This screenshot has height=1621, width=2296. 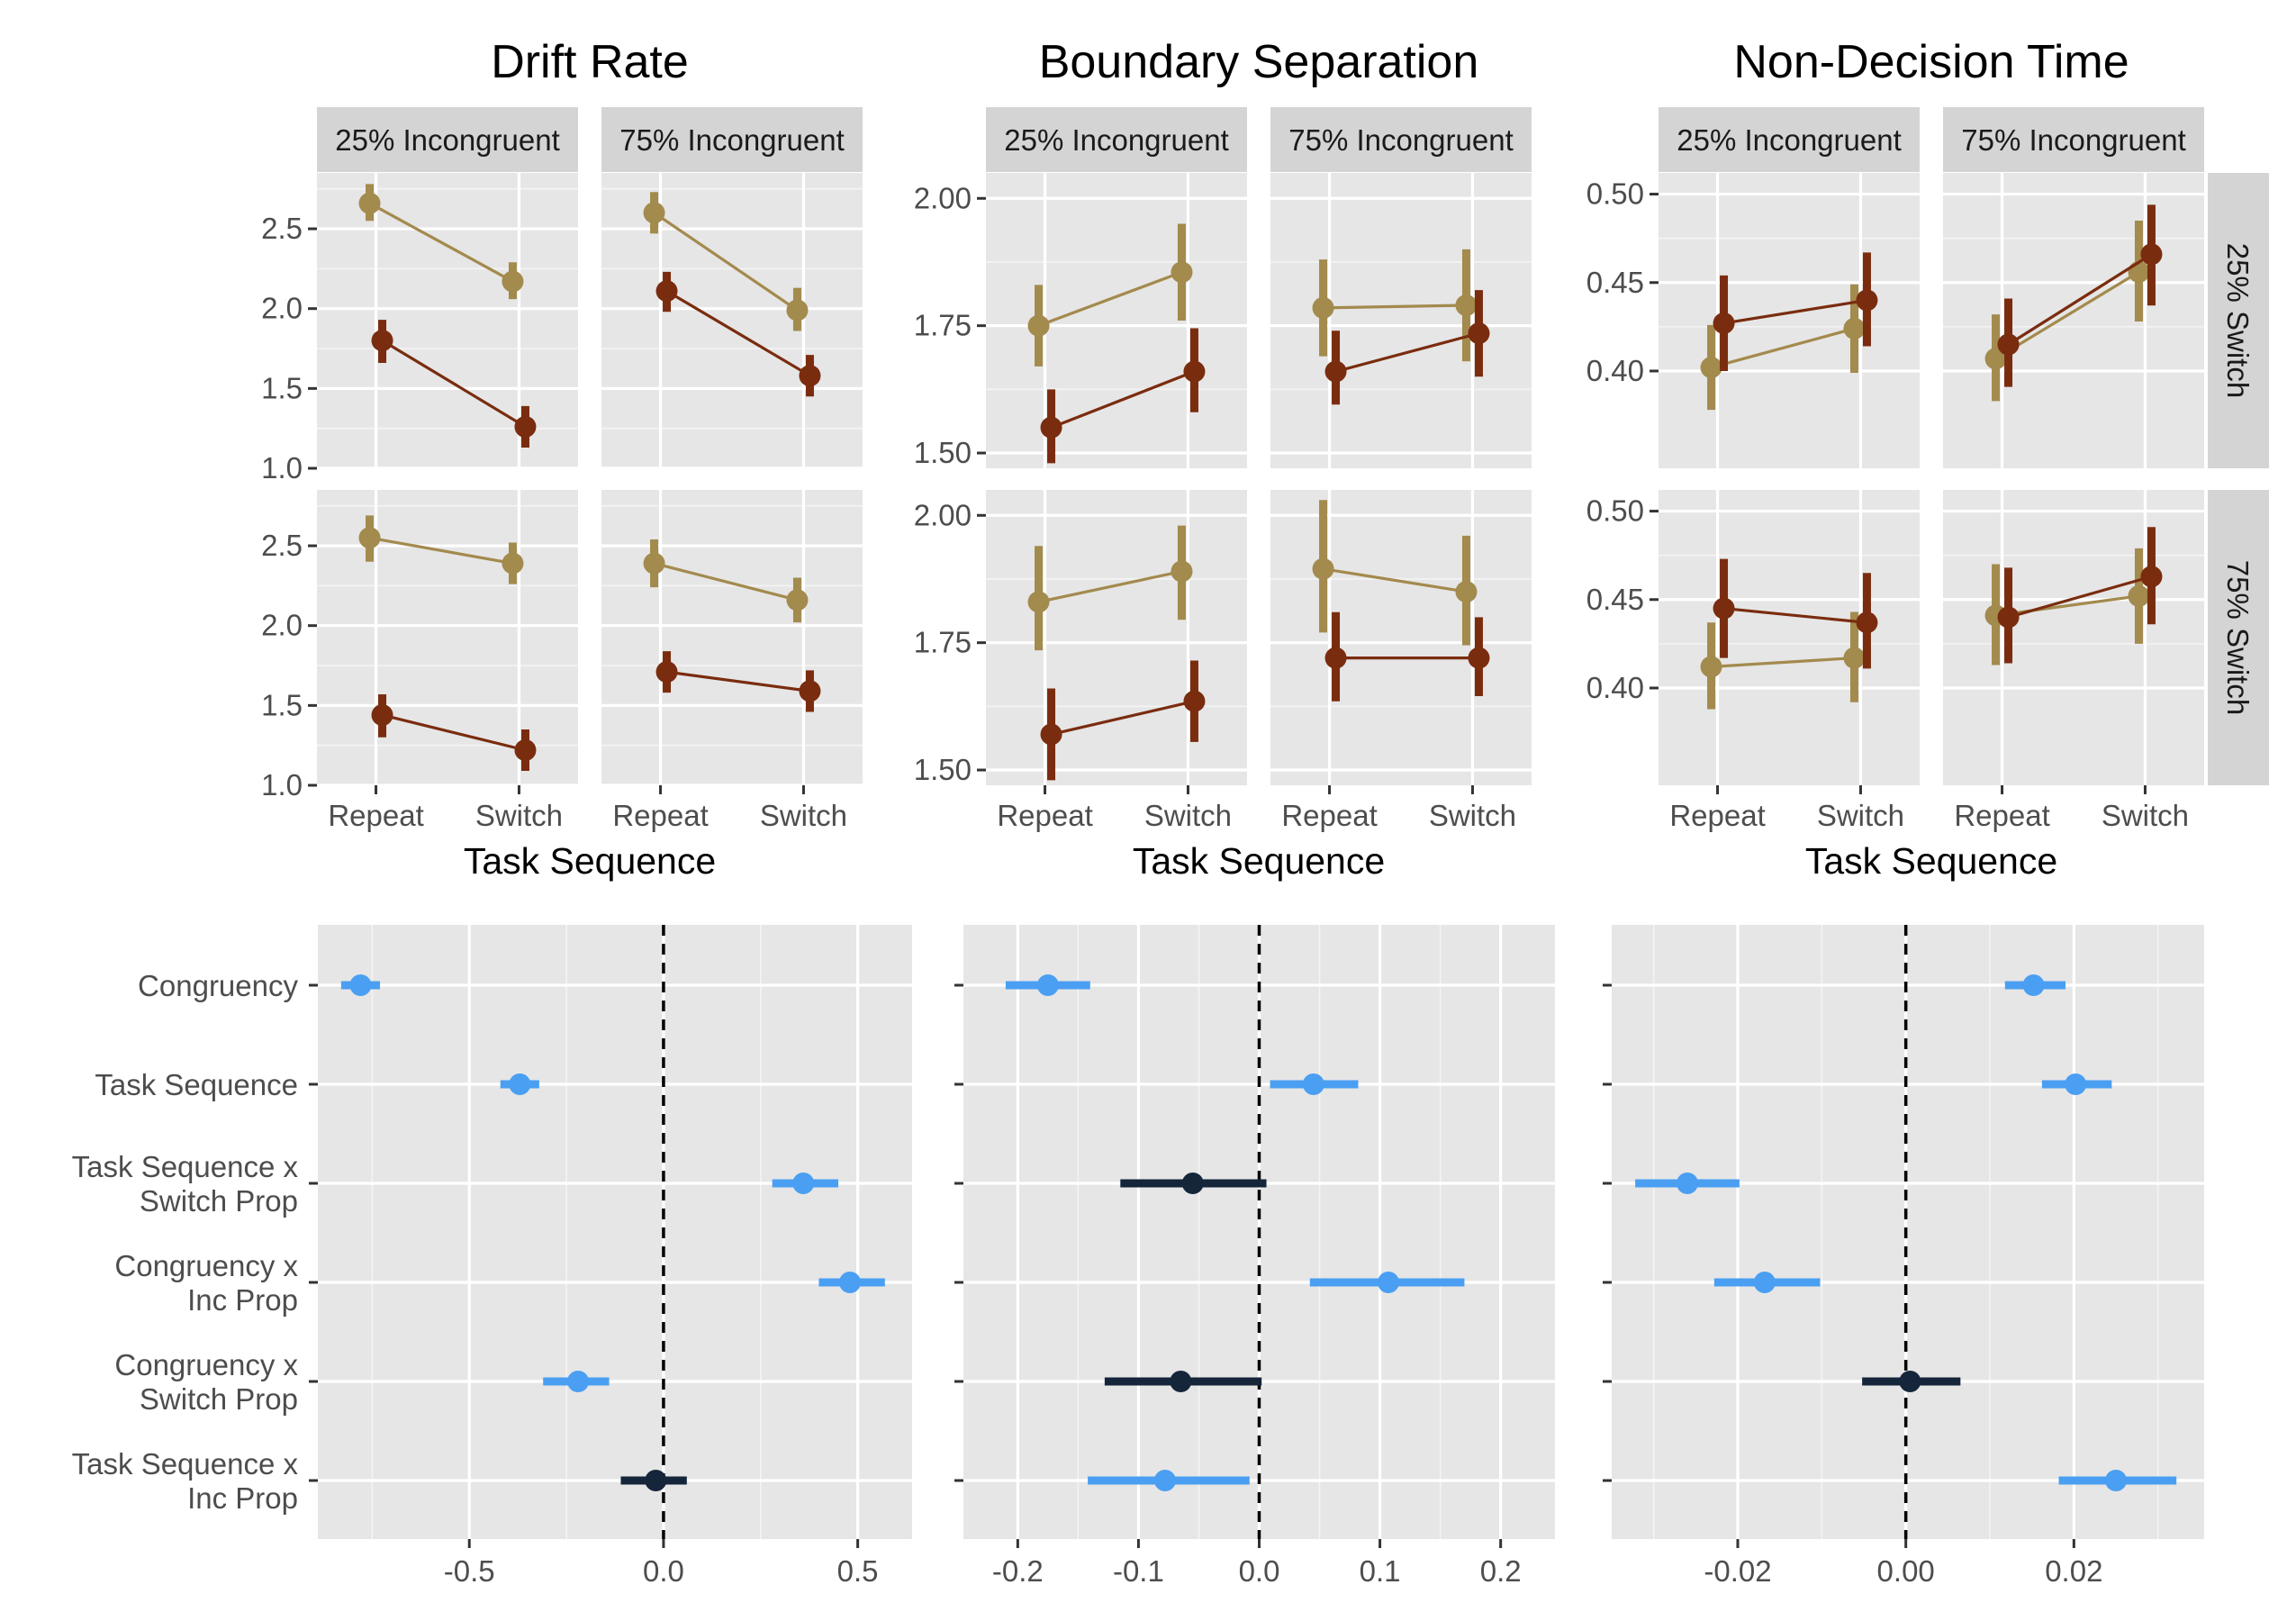 I want to click on x-axis-title: Task Sequence, so click(x=1931, y=861).